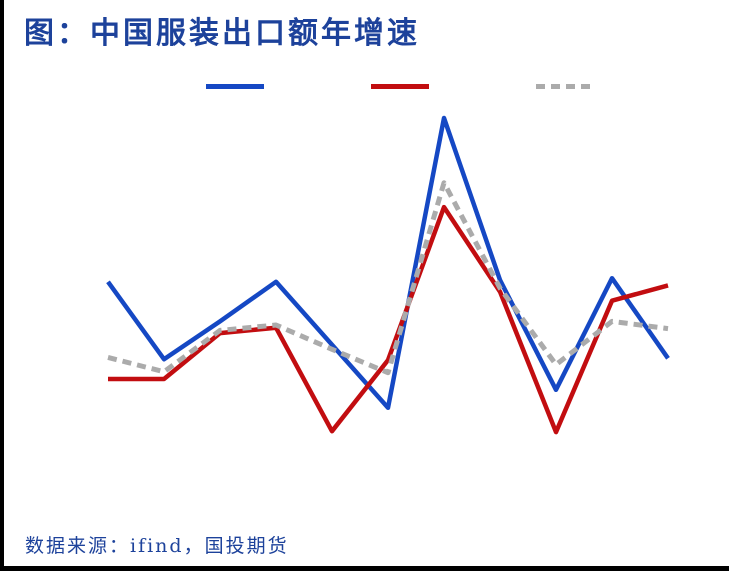 This screenshot has width=729, height=571. What do you see at coordinates (364, 568) in the screenshot?
I see `bottom-edge-rule` at bounding box center [364, 568].